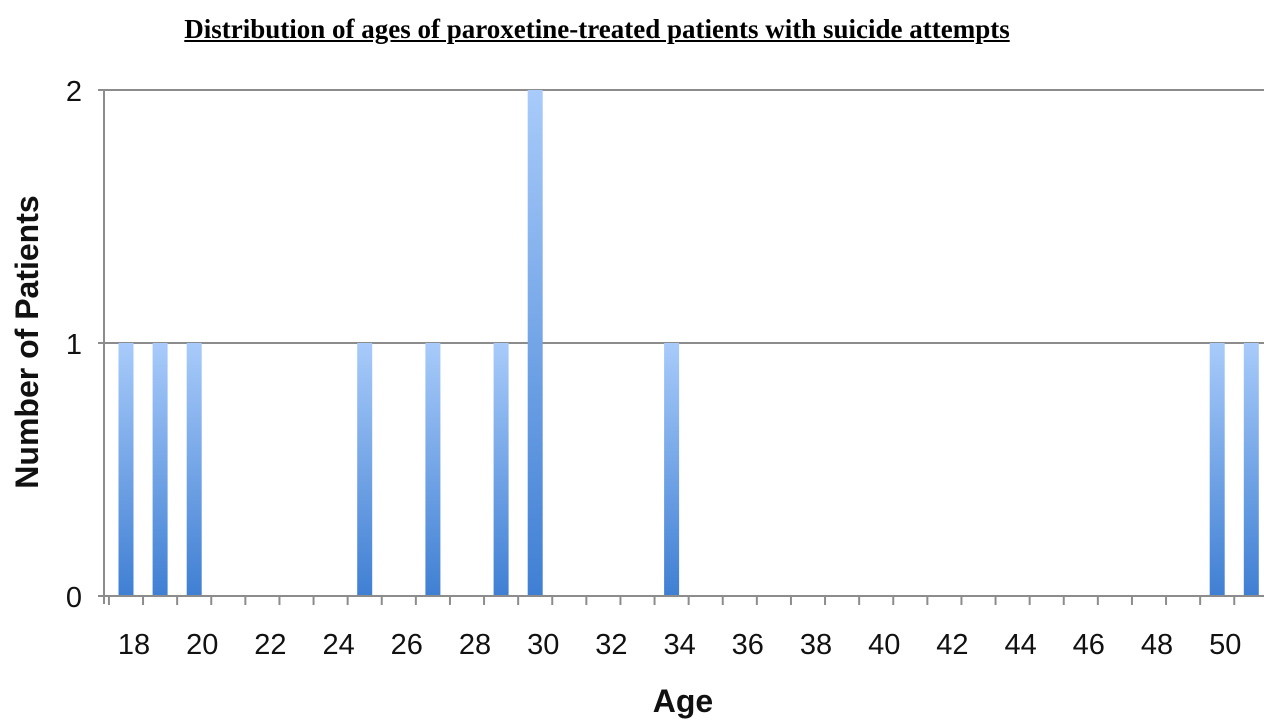  Describe the element at coordinates (338, 645) in the screenshot. I see `x-tick-label-24: 24` at that location.